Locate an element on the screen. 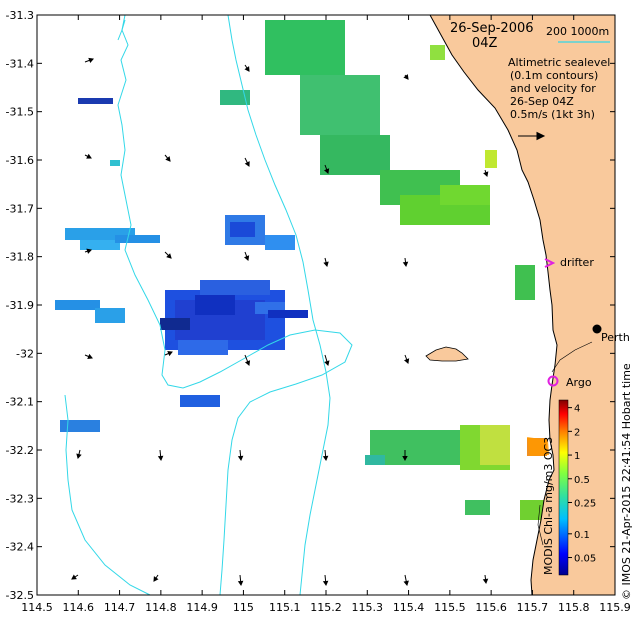 This screenshot has height=630, width=640. y-tick-label: -31.7 is located at coordinates (20, 208).